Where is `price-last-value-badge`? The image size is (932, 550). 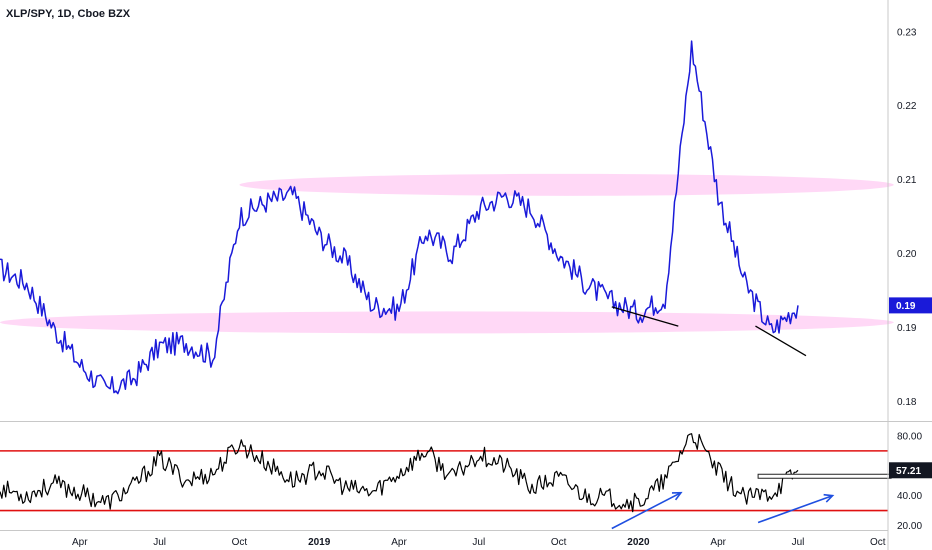 price-last-value-badge is located at coordinates (910, 305).